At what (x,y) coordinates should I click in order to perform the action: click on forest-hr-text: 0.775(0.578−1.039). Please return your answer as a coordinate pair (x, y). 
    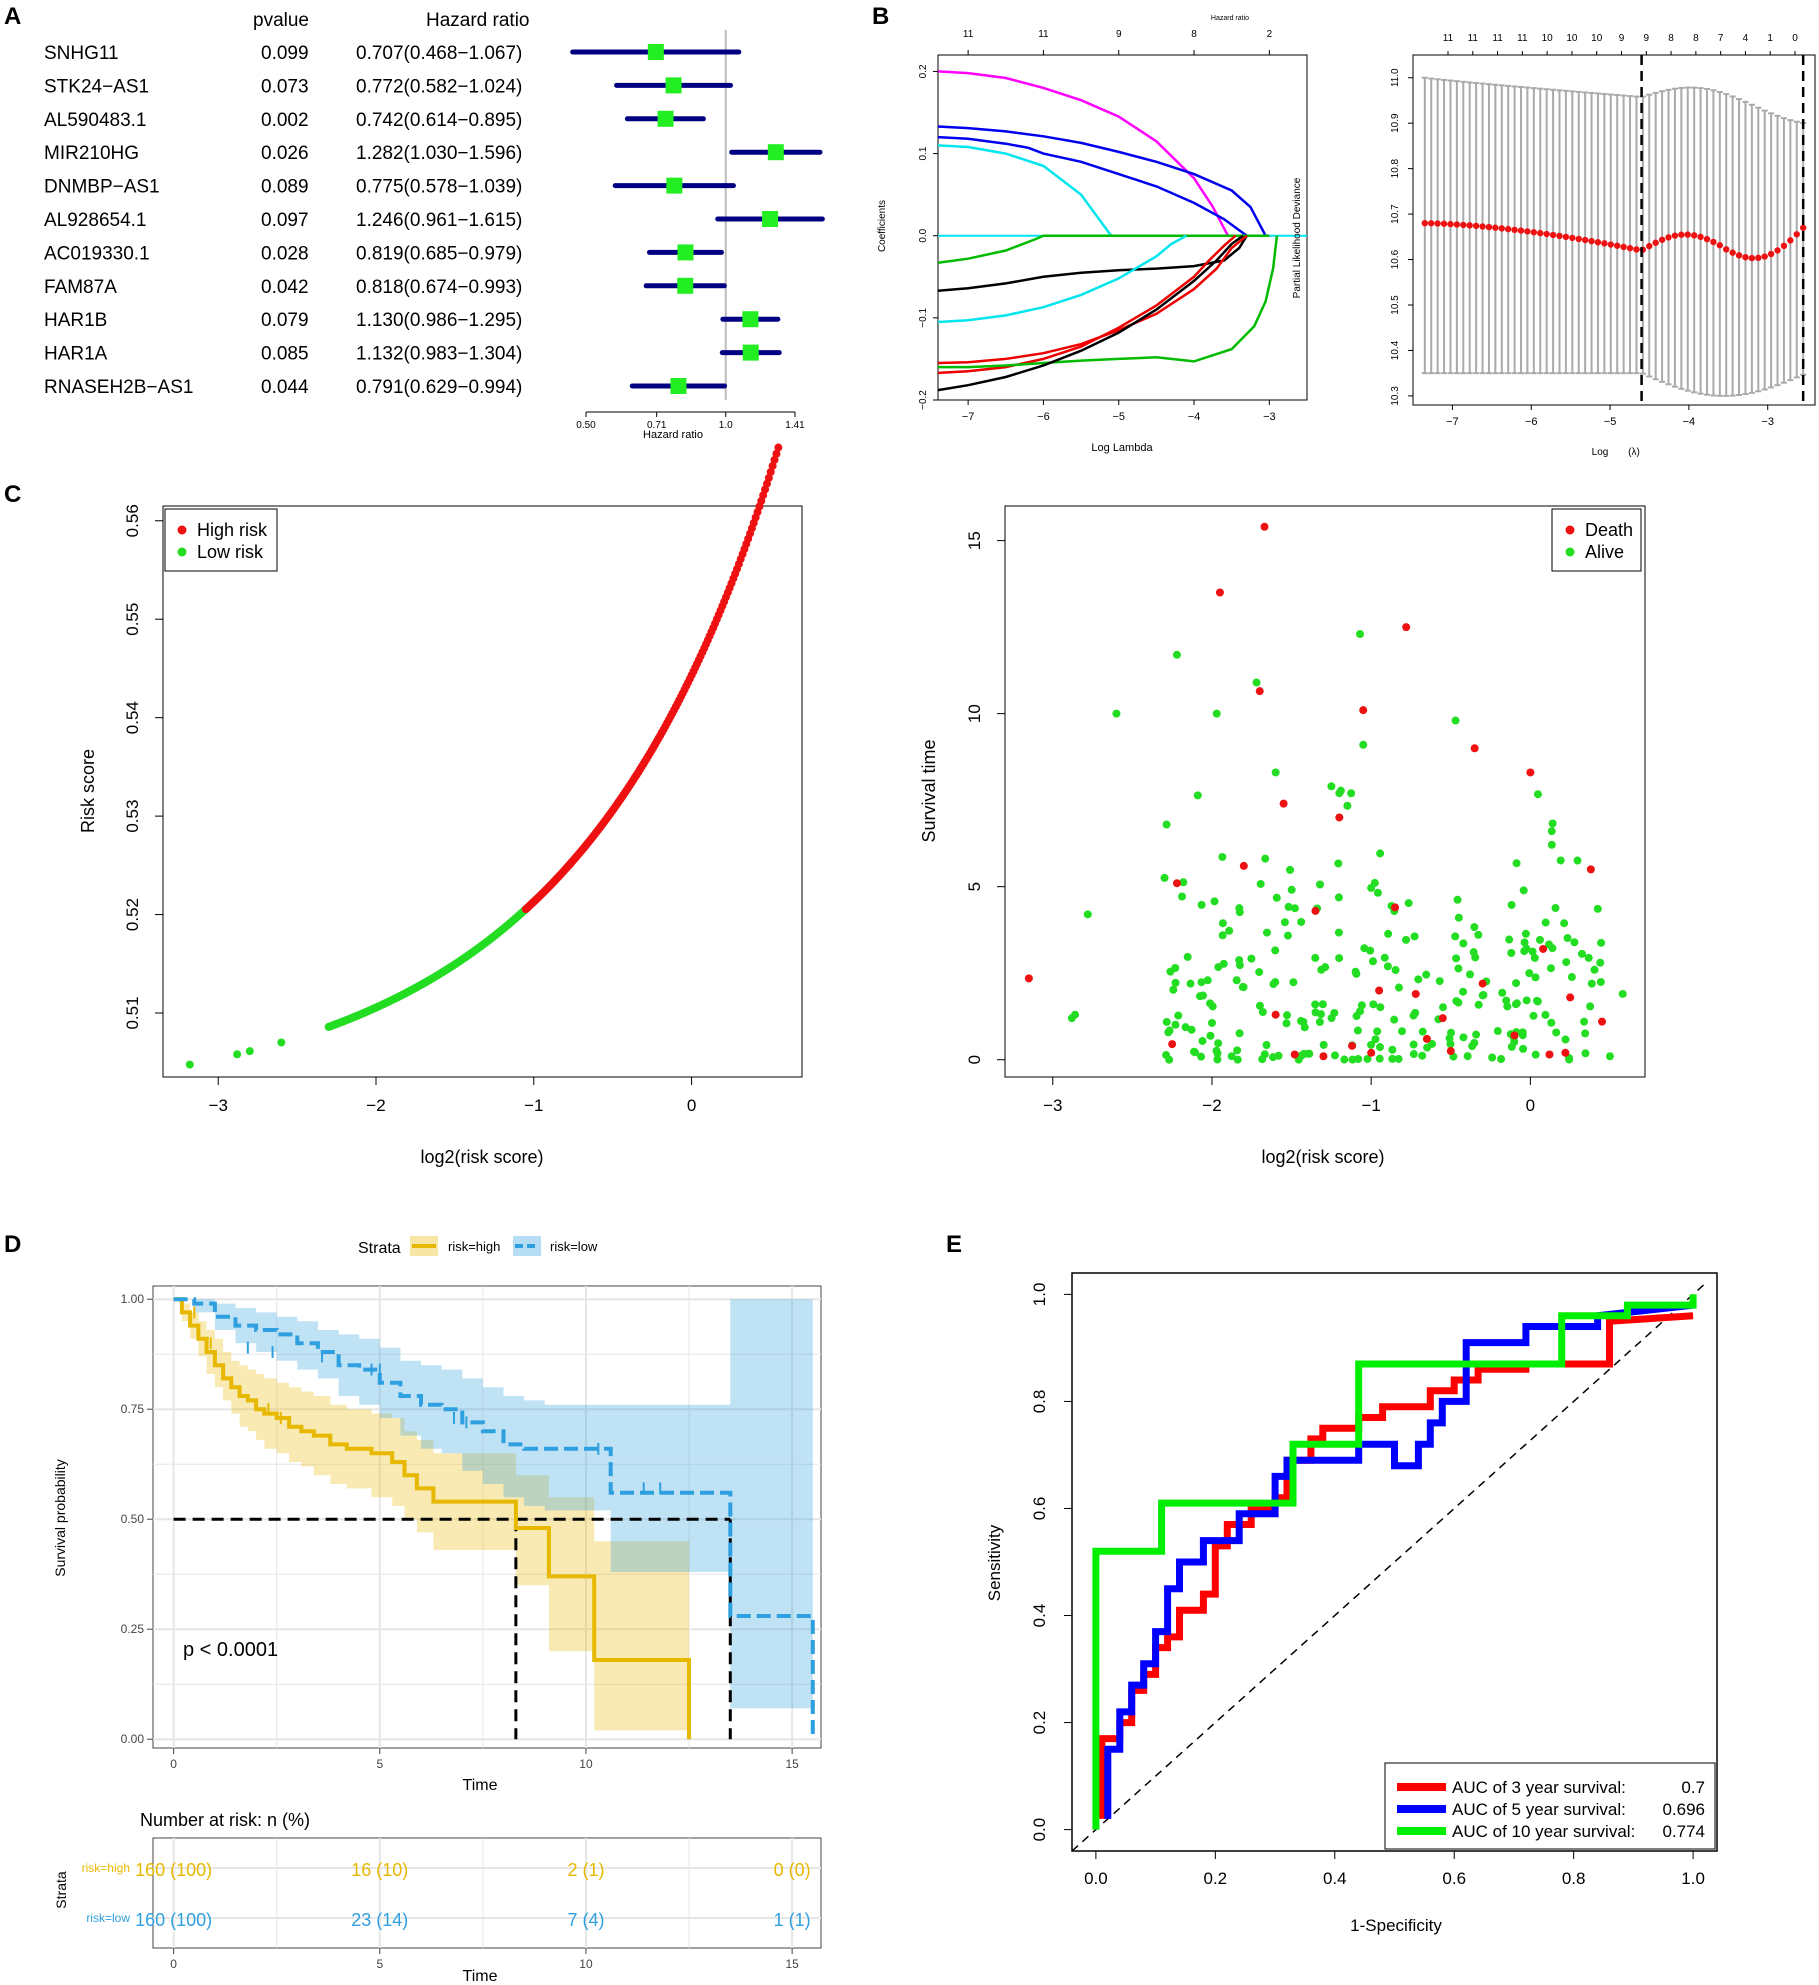
    Looking at the image, I should click on (439, 187).